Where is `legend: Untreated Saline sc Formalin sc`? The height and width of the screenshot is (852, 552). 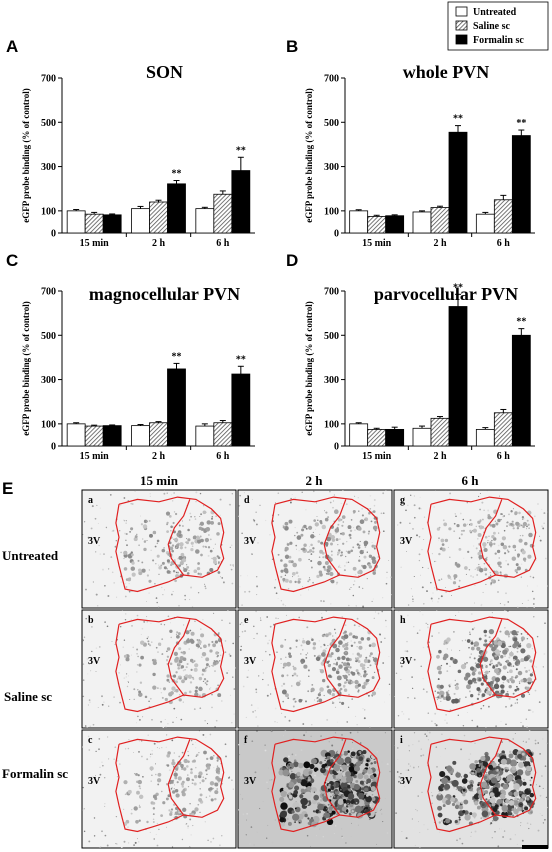 legend: Untreated Saline sc Formalin sc is located at coordinates (498, 26).